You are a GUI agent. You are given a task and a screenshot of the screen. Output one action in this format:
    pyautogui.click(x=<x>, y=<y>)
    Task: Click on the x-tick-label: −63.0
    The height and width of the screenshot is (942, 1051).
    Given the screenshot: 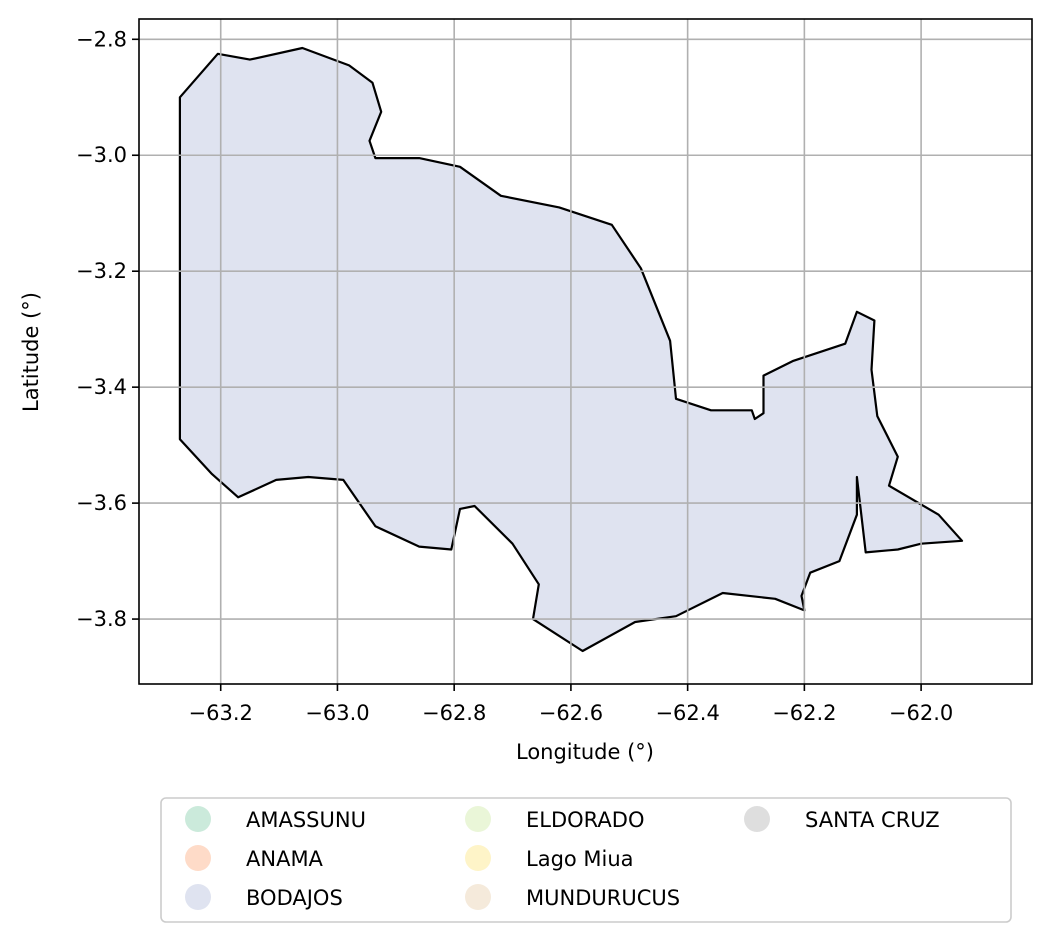 What is the action you would take?
    pyautogui.click(x=337, y=713)
    